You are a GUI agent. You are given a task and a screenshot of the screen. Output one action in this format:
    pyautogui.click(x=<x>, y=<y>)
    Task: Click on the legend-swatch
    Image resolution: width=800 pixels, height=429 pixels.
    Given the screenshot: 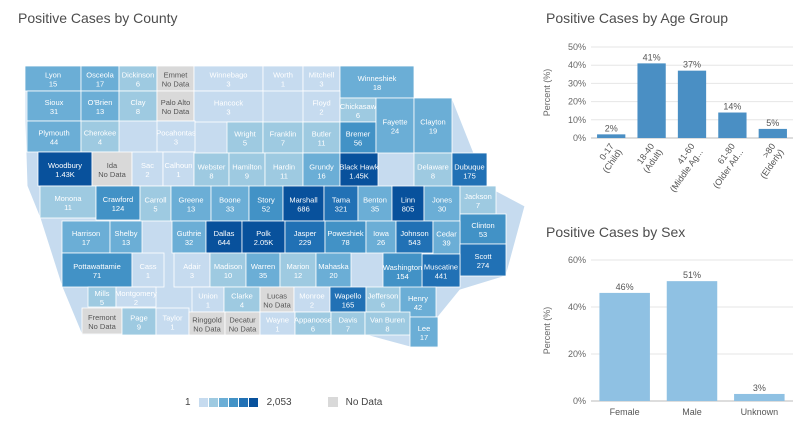 What is the action you would take?
    pyautogui.click(x=213, y=402)
    